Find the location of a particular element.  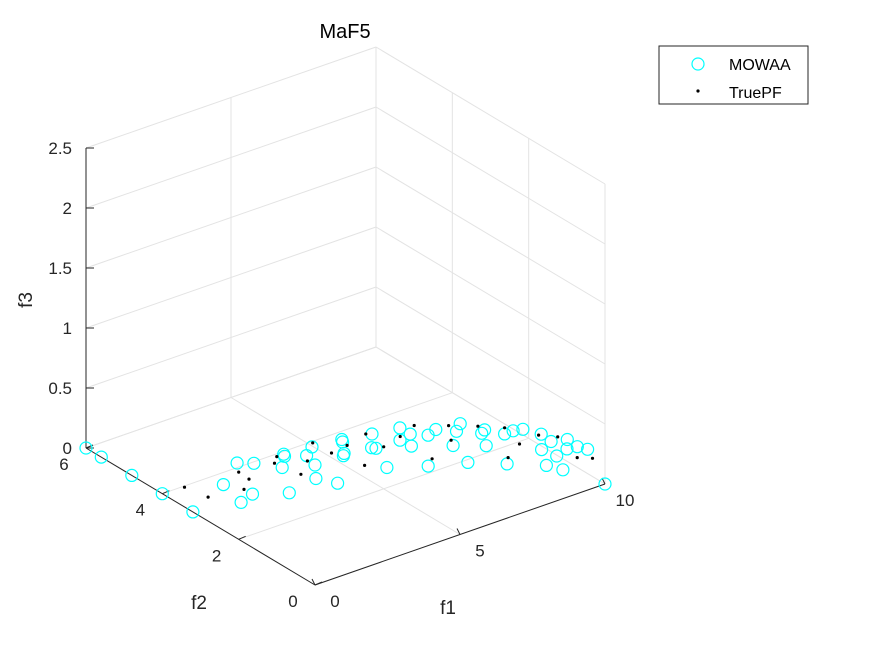

y-tick-label: 2 is located at coordinates (216, 555).